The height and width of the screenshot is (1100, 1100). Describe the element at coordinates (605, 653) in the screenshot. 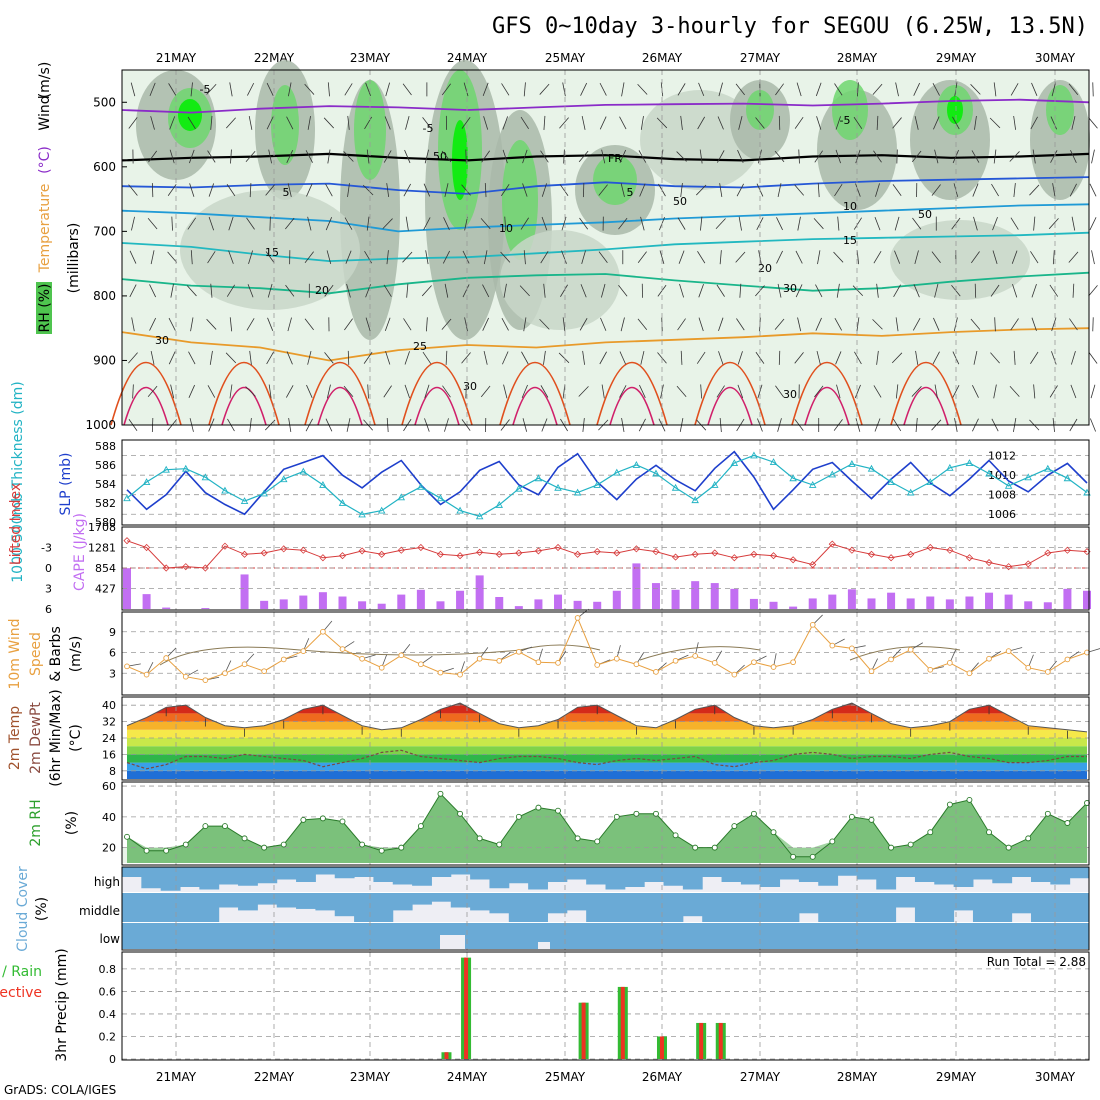

I see `wind-panel-frame` at that location.